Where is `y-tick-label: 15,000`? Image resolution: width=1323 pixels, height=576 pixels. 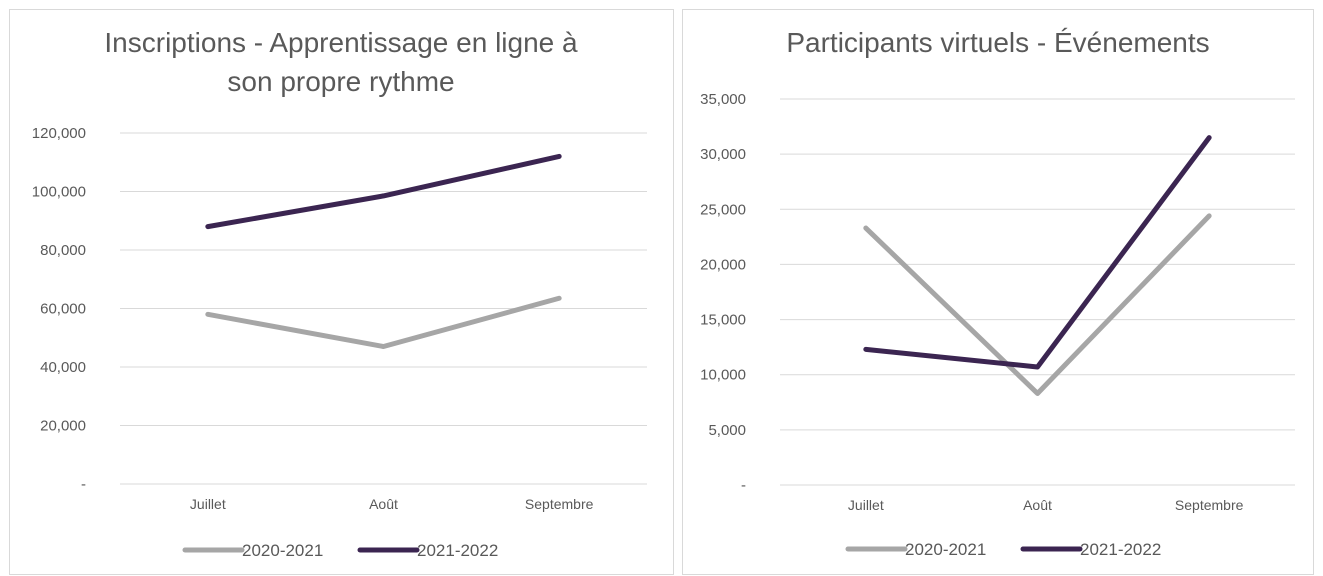 y-tick-label: 15,000 is located at coordinates (723, 320).